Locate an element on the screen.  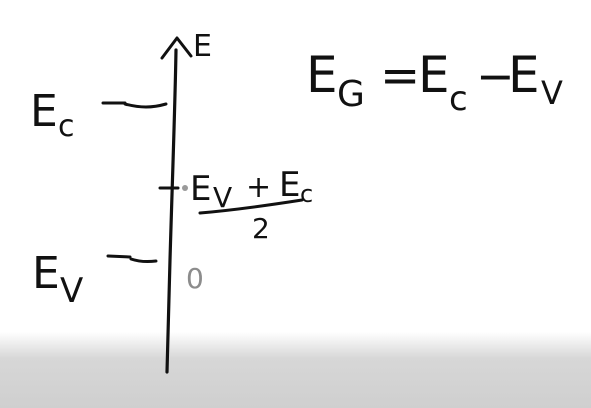
midgap-numerator-E1: E is located at coordinates (200, 189).